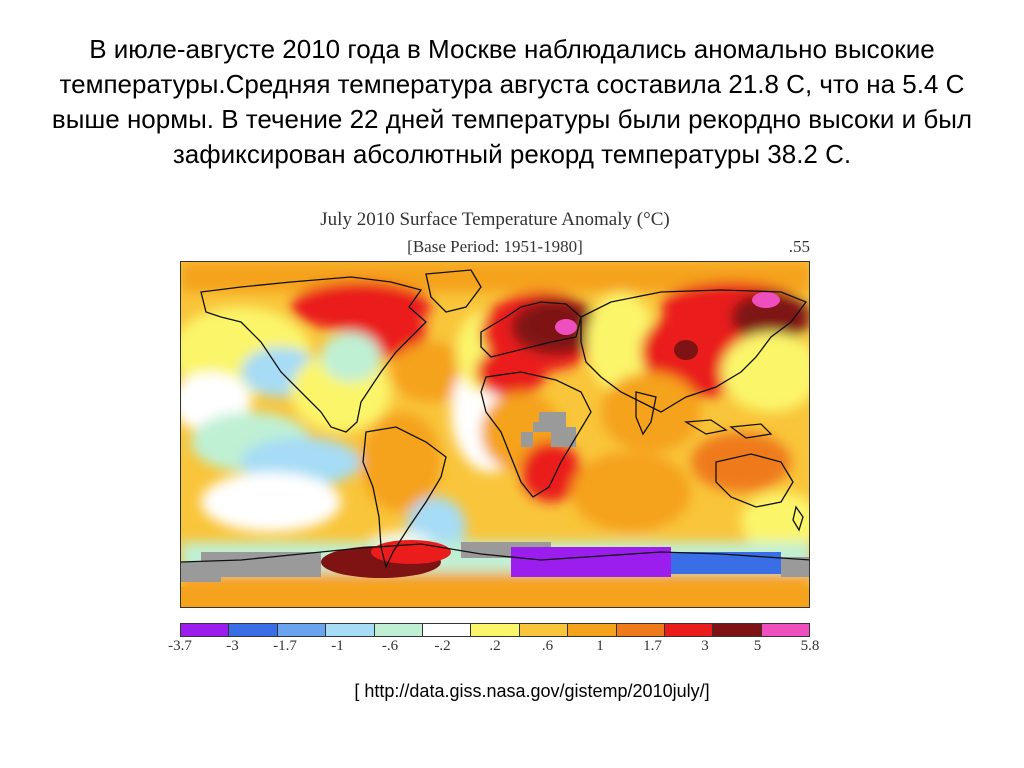  Describe the element at coordinates (548, 429) in the screenshot. I see `missing-data-africa` at that location.